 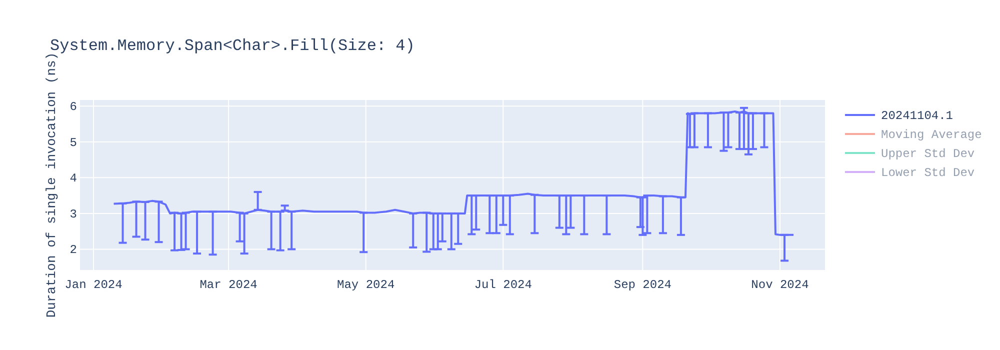 What do you see at coordinates (73, 179) in the screenshot?
I see `y-tick-label: 4` at bounding box center [73, 179].